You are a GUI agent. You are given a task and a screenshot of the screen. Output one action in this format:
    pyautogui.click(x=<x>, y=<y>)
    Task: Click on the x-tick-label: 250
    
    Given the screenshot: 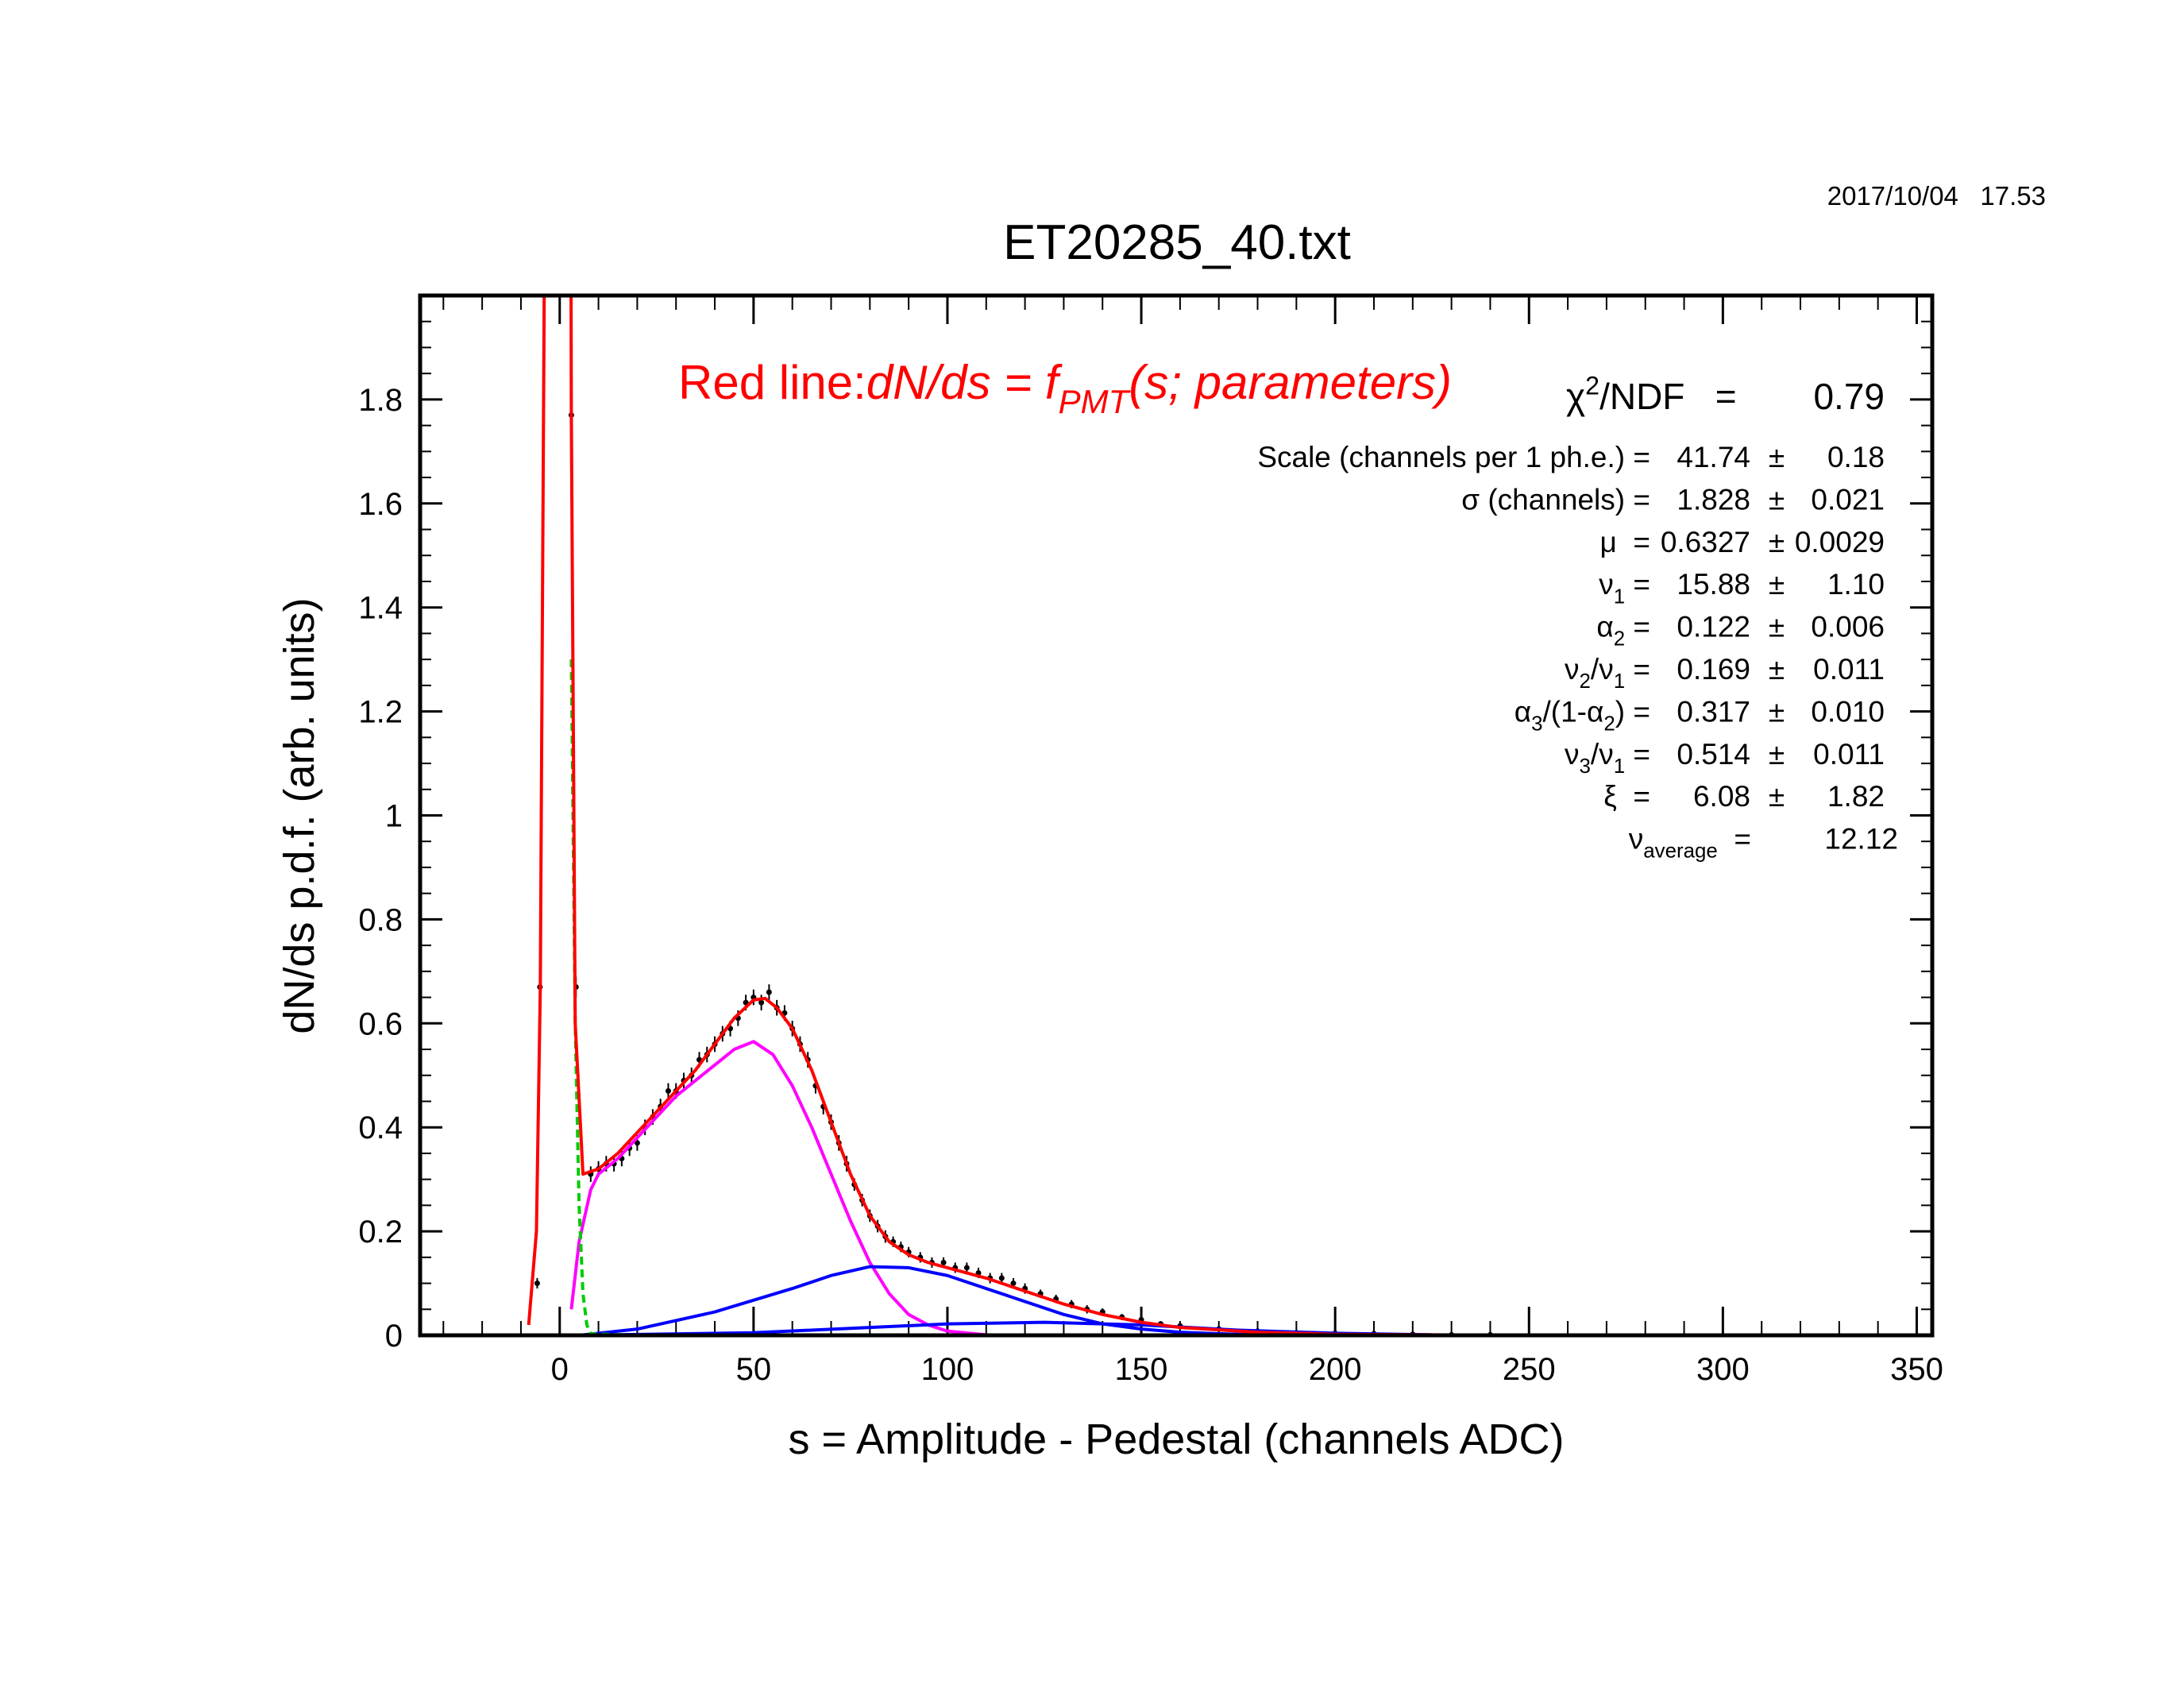 What is the action you would take?
    pyautogui.click(x=1529, y=1369)
    